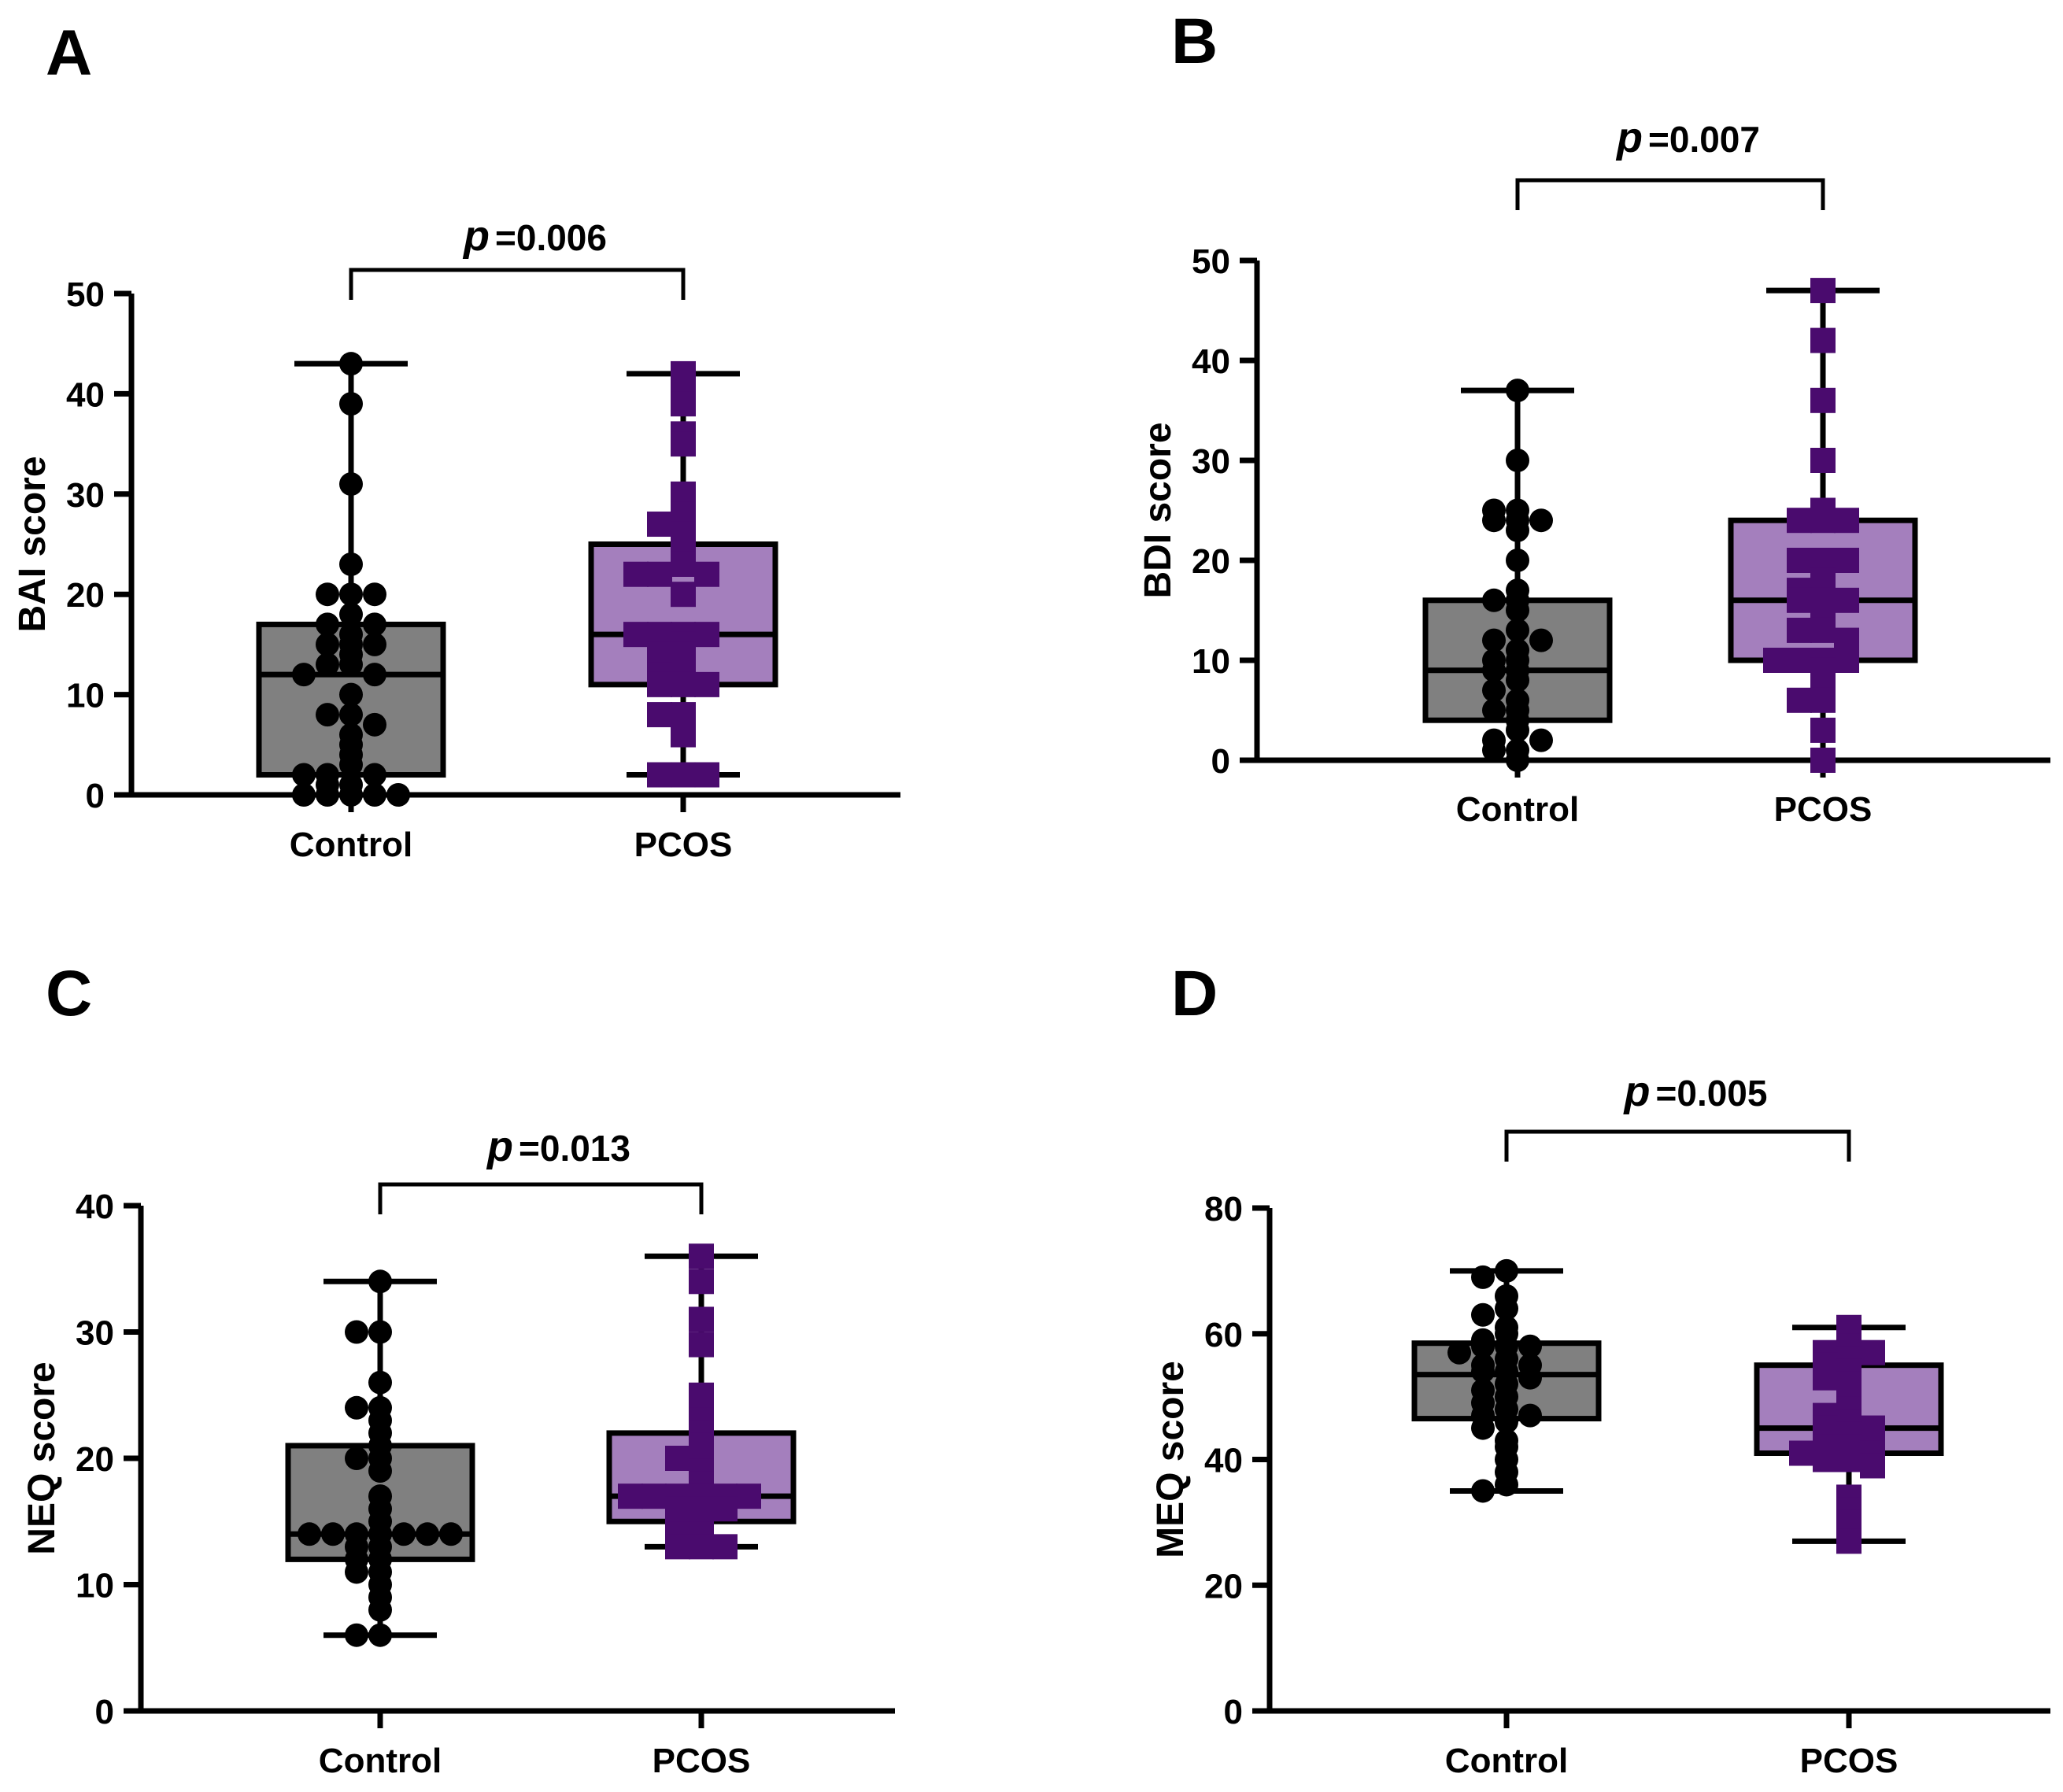 This screenshot has height=1792, width=2063. Describe the element at coordinates (551, 238) in the screenshot. I see `p-value-text: =0.006` at that location.